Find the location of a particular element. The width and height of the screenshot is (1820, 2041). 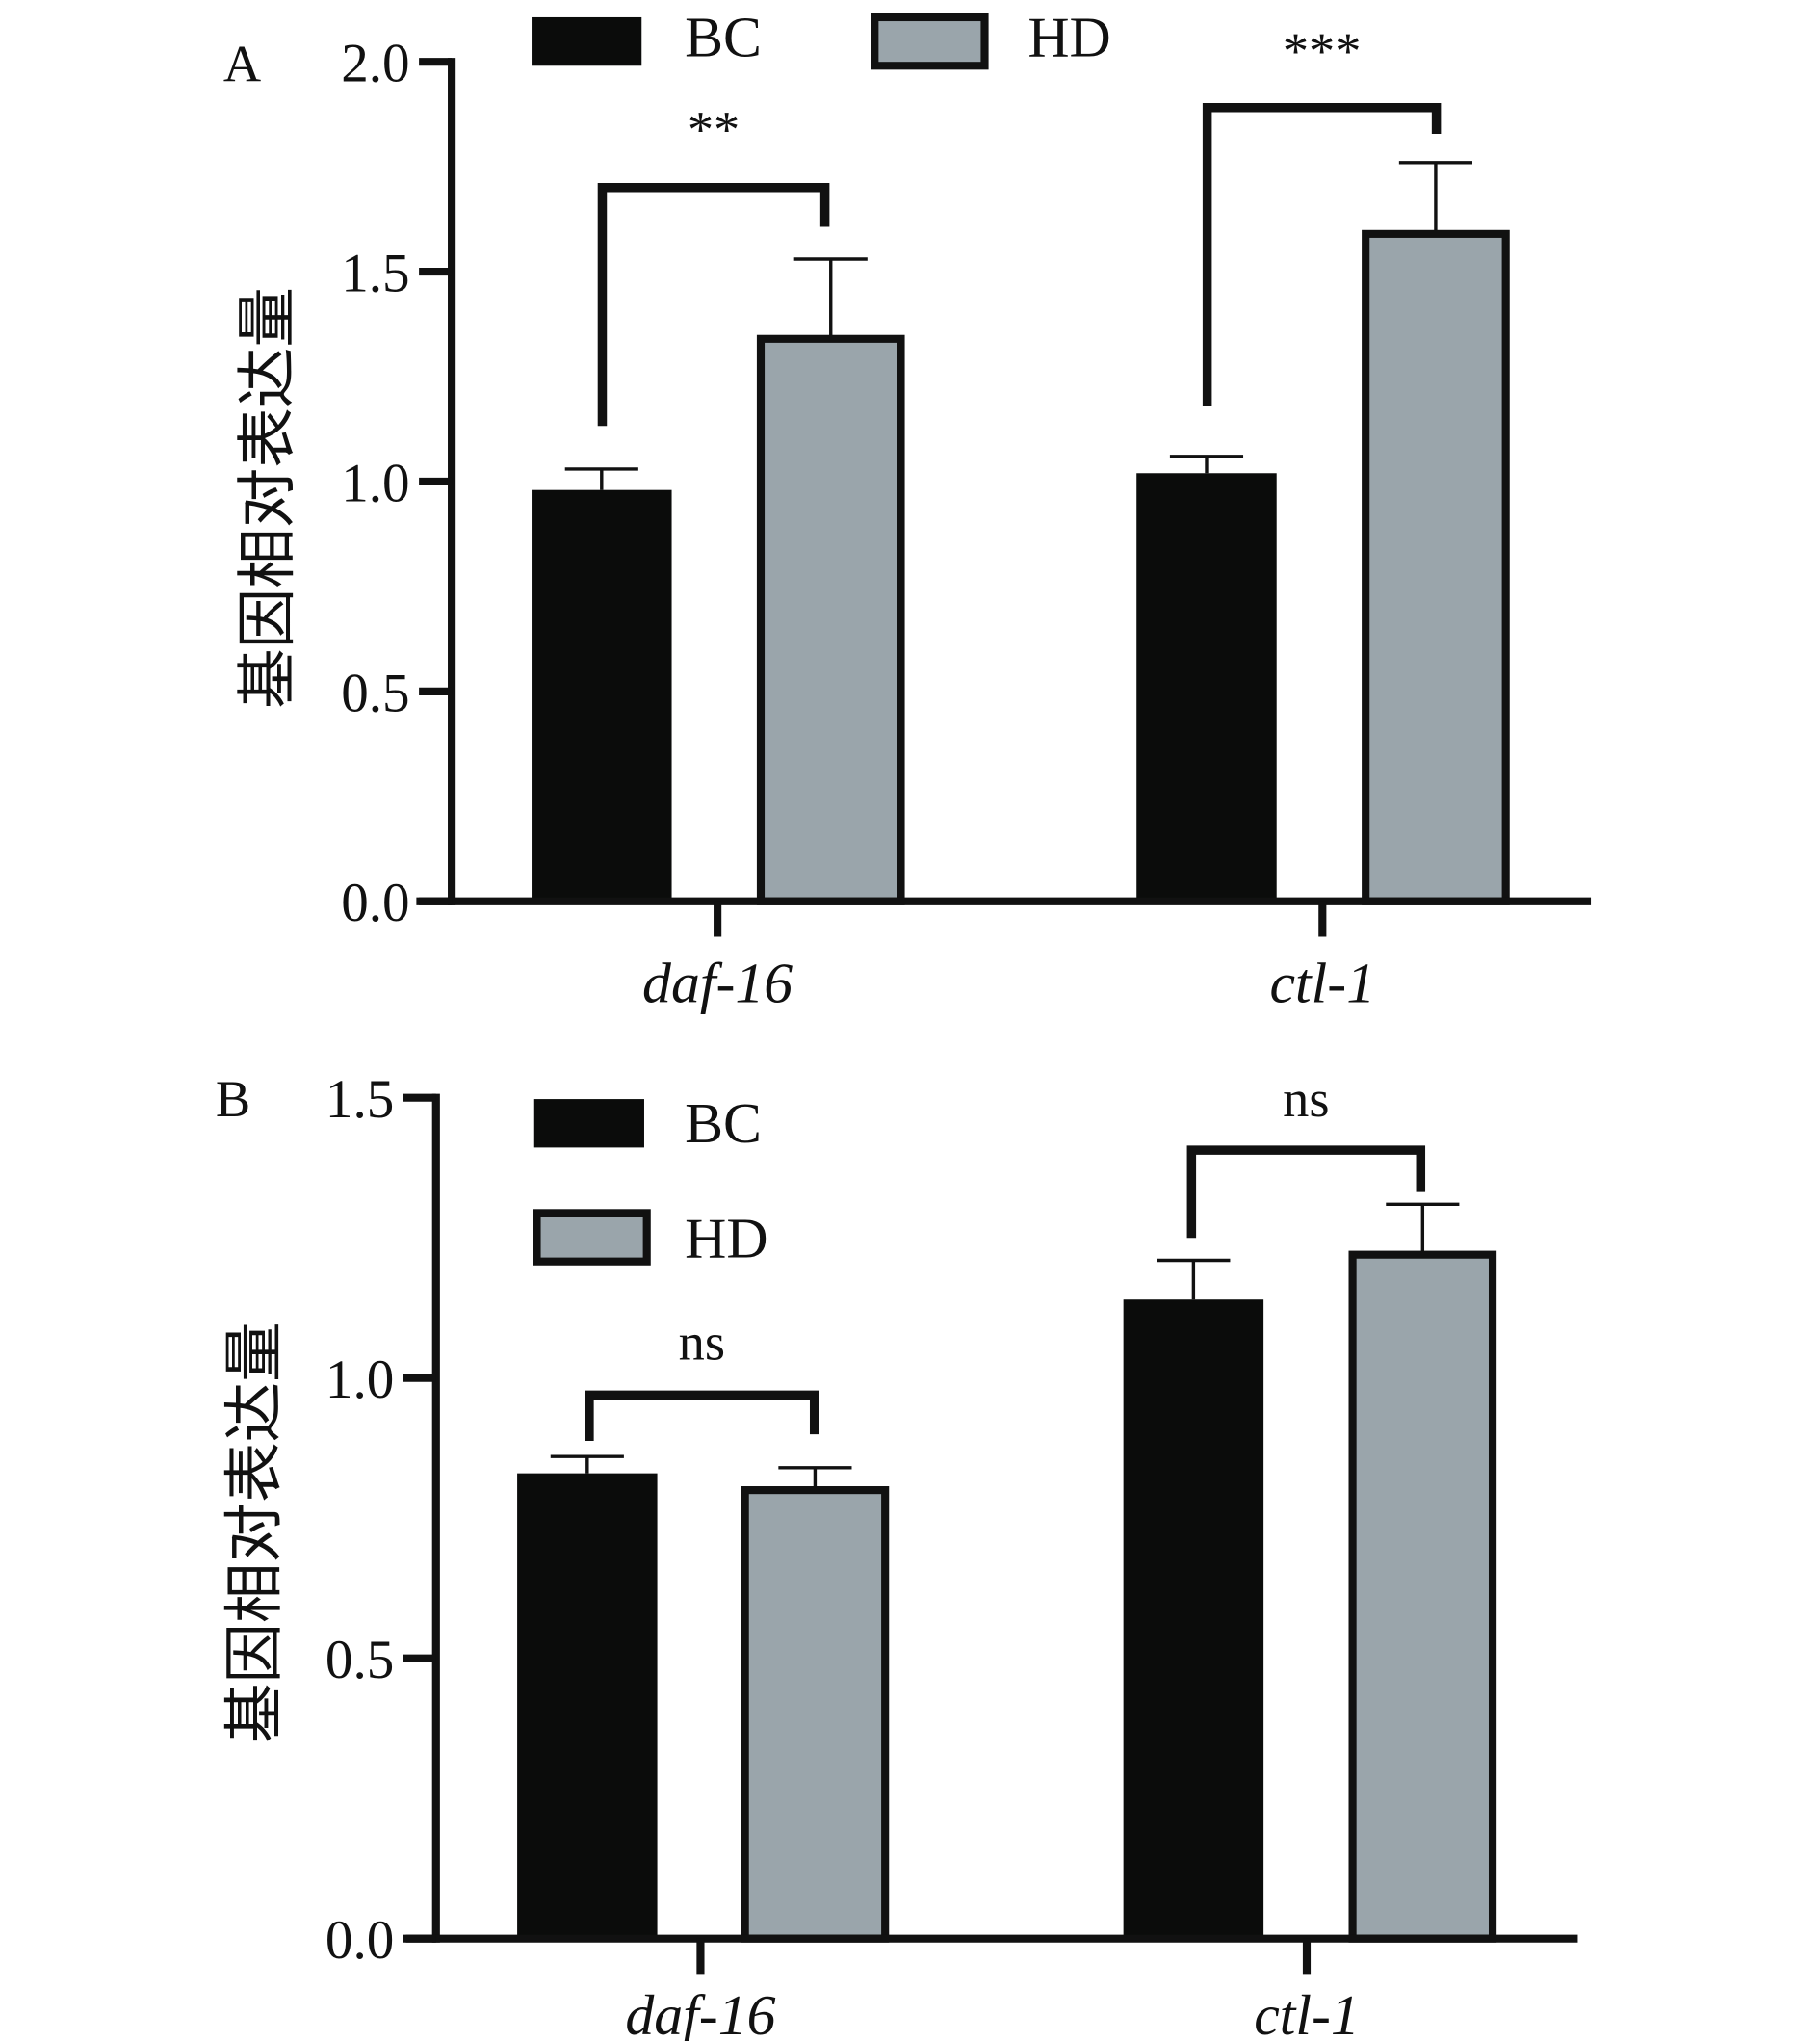

panel-label: A is located at coordinates (242, 64).